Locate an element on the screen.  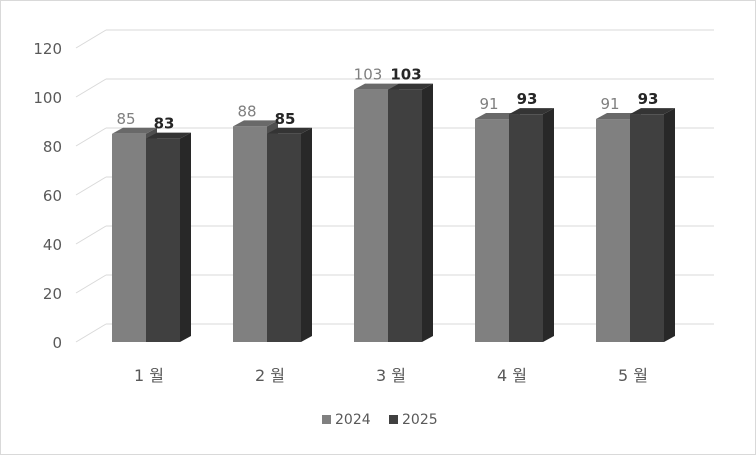
data-label-2025: 85 is located at coordinates (285, 119).